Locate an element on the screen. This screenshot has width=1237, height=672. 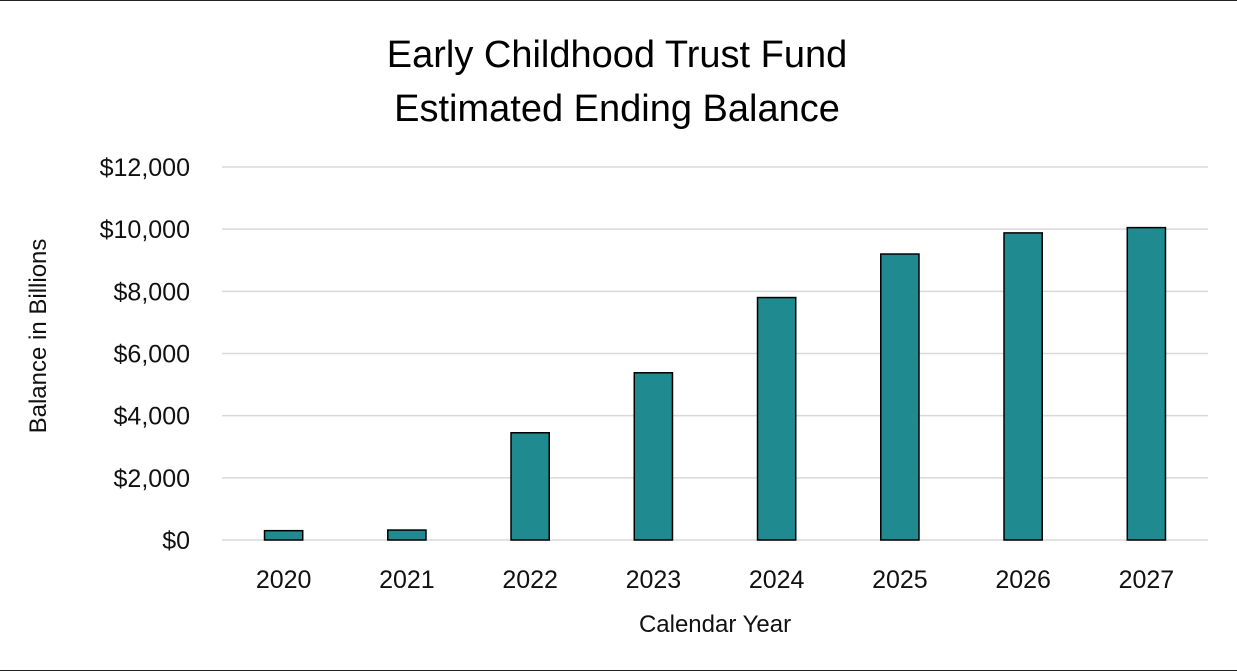
y-tick-label: $10,000 is located at coordinates (145, 230).